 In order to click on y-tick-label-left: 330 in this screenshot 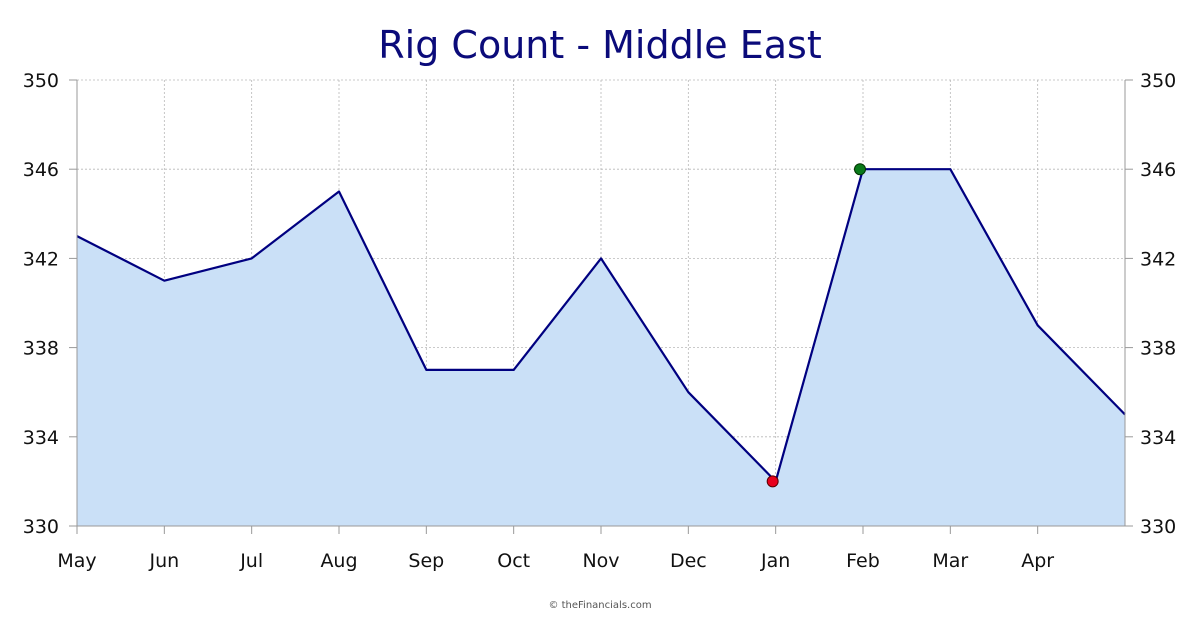, I will do `click(41, 527)`.